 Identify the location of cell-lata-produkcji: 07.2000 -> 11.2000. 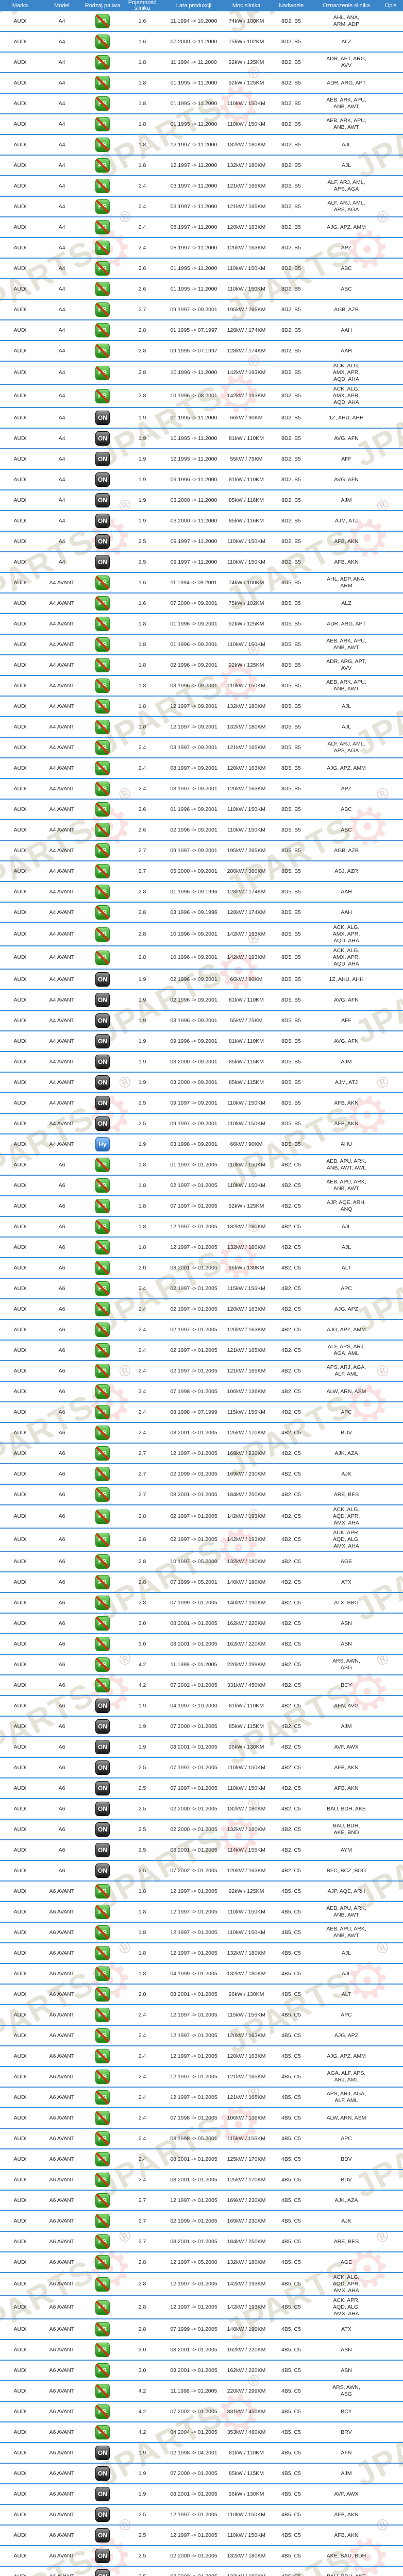
(194, 41).